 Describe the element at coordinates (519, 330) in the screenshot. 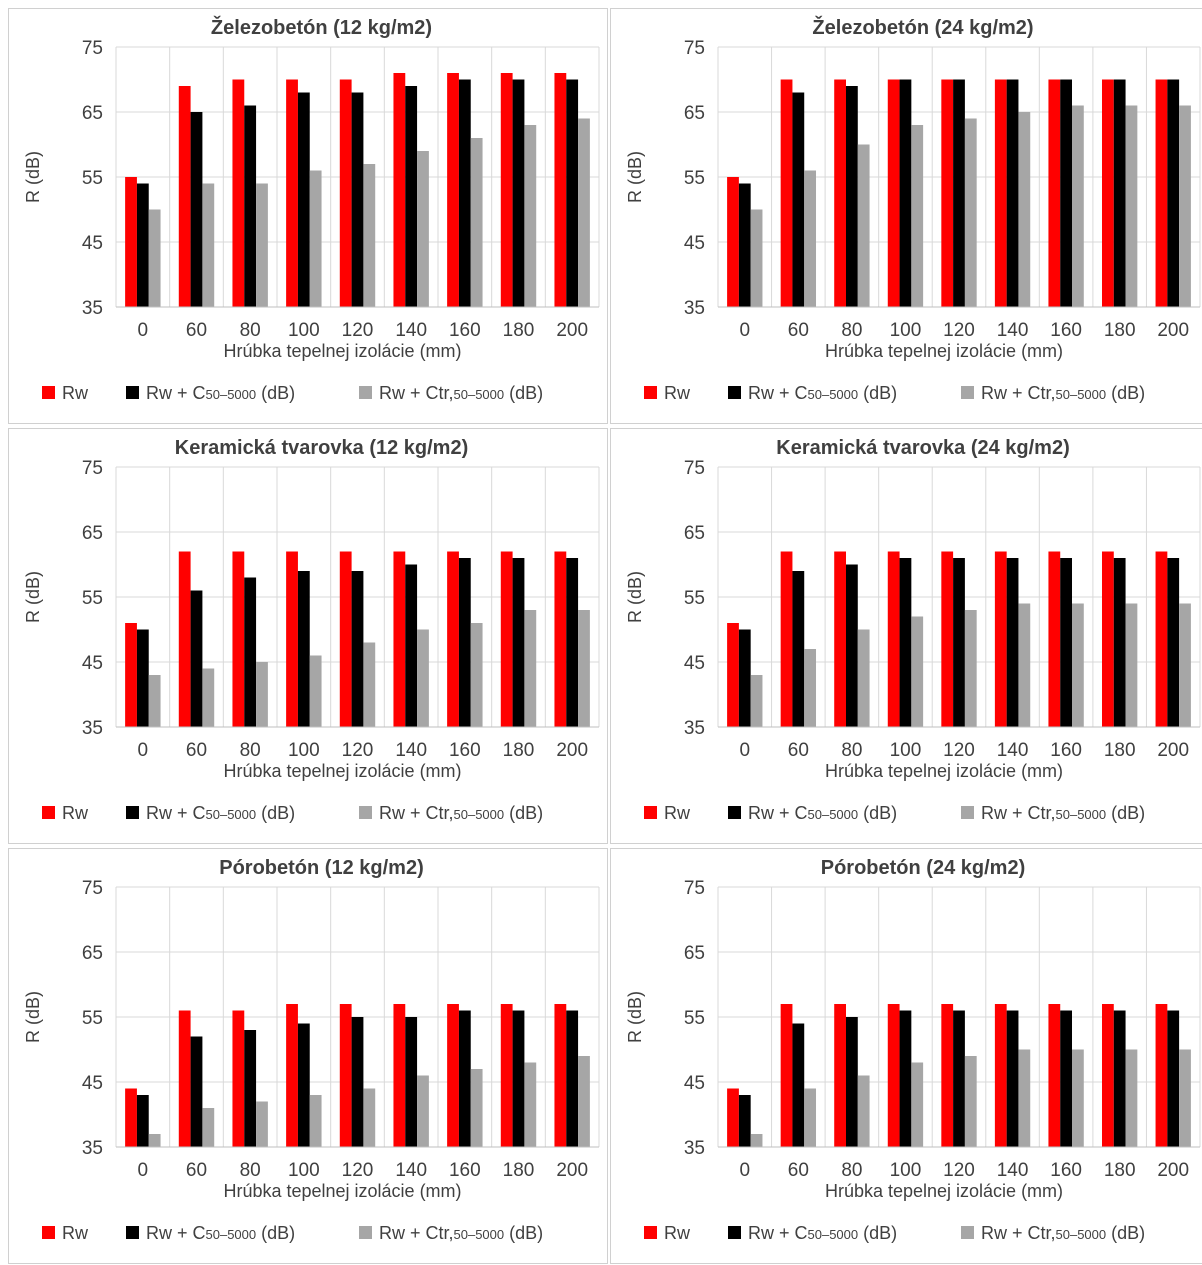

I see `x-tick-label: 180` at that location.